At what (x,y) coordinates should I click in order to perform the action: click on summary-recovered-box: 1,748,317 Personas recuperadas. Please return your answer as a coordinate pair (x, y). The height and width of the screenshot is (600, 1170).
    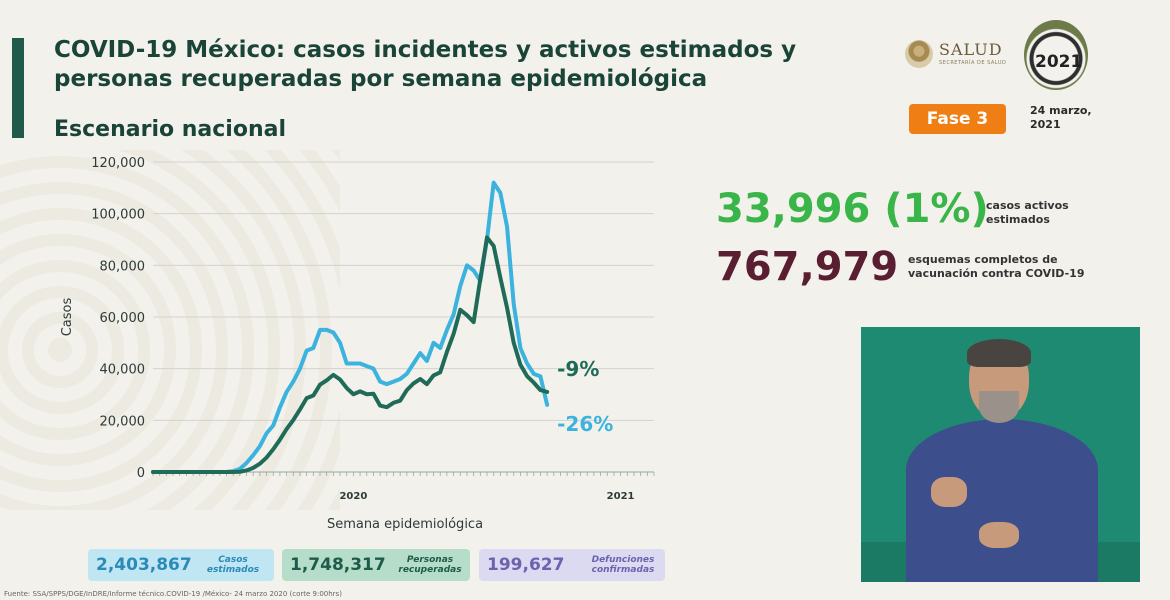
    Looking at the image, I should click on (376, 565).